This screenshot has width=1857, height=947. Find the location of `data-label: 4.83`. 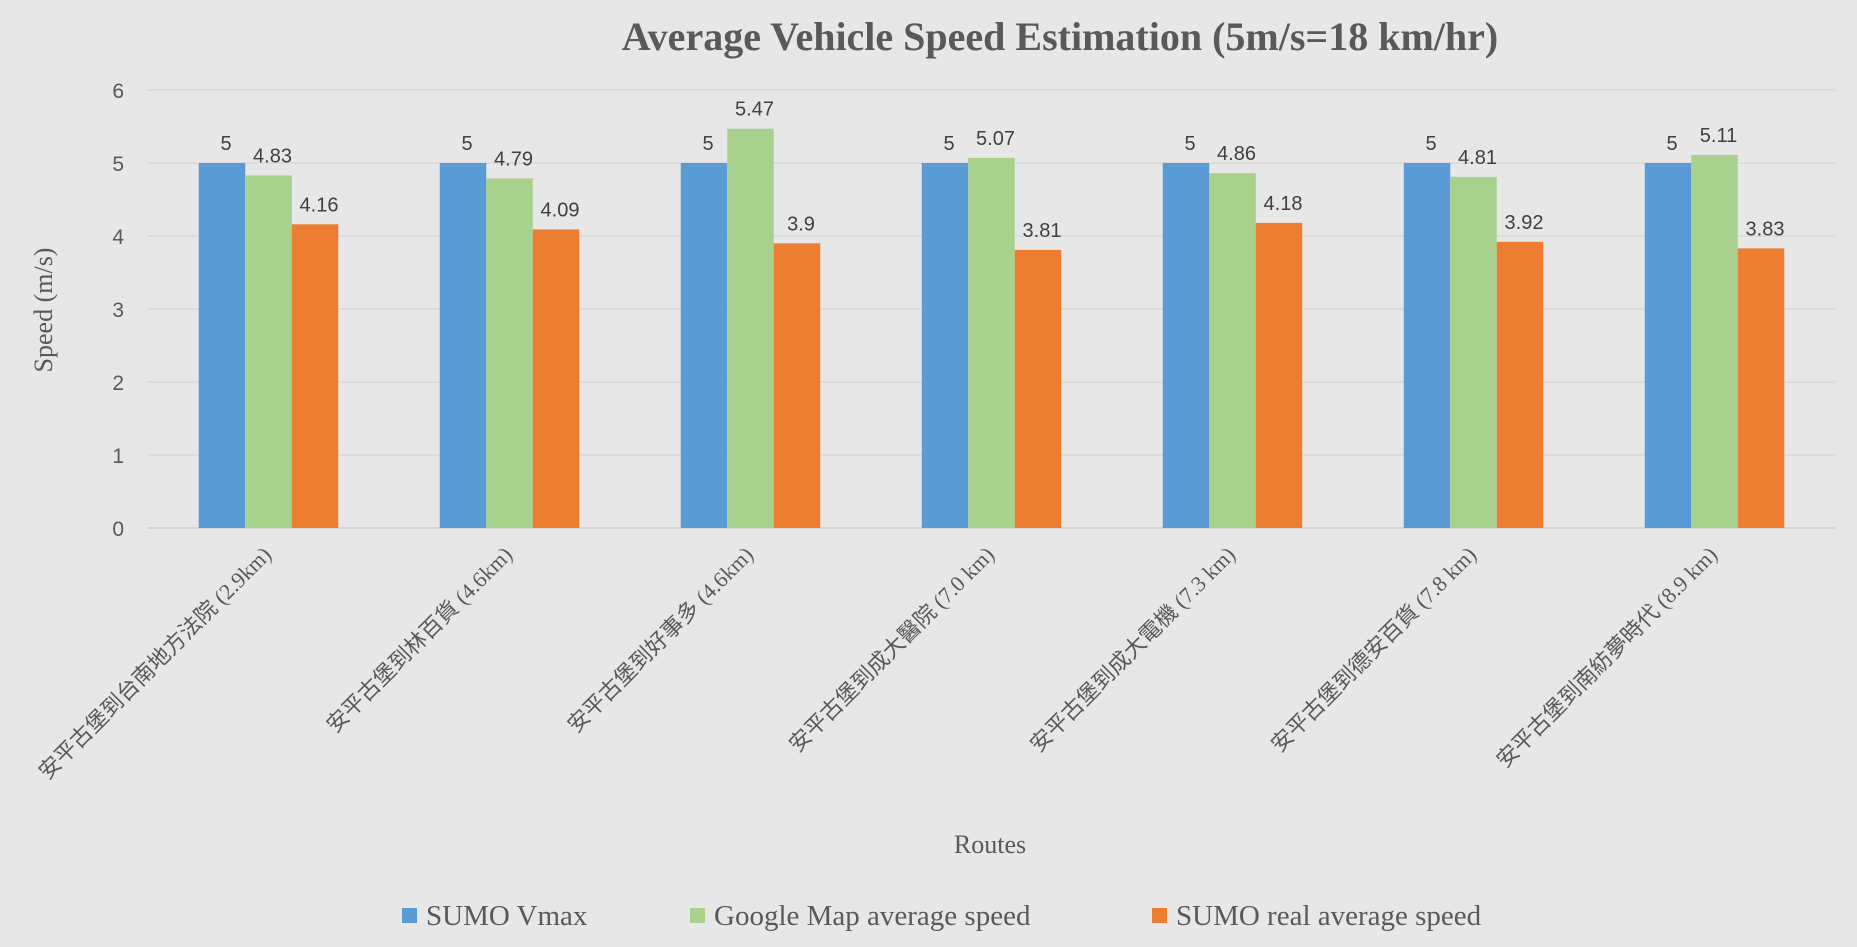

data-label: 4.83 is located at coordinates (272, 156).